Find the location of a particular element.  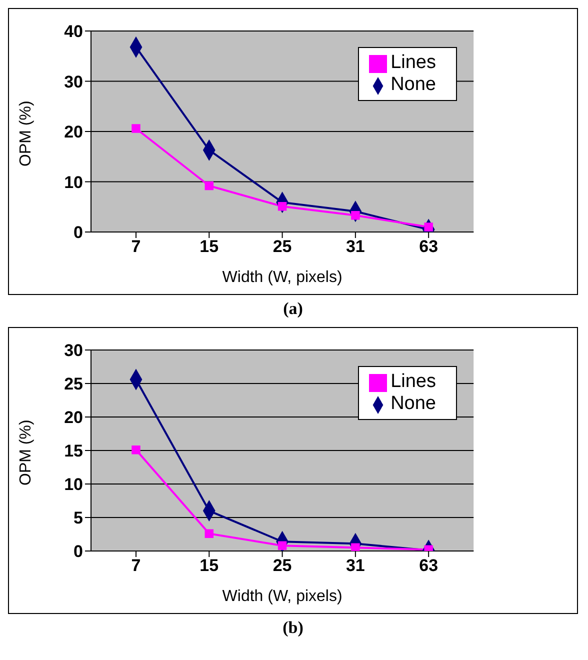

y-tick-label: 5 is located at coordinates (78, 518).